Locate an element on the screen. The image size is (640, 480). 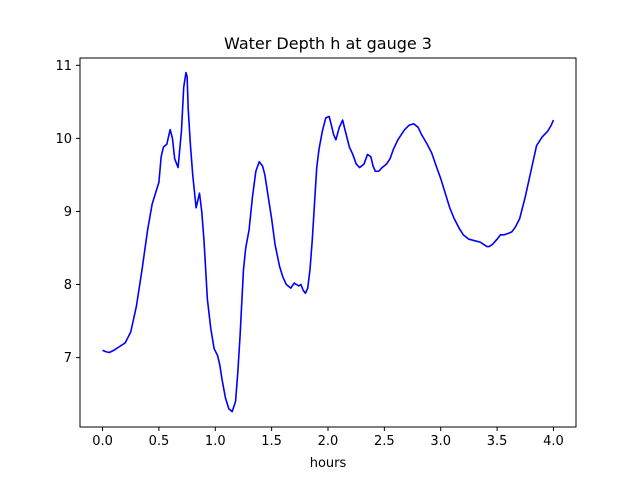
x-tick-label: 0.0 is located at coordinates (102, 441).